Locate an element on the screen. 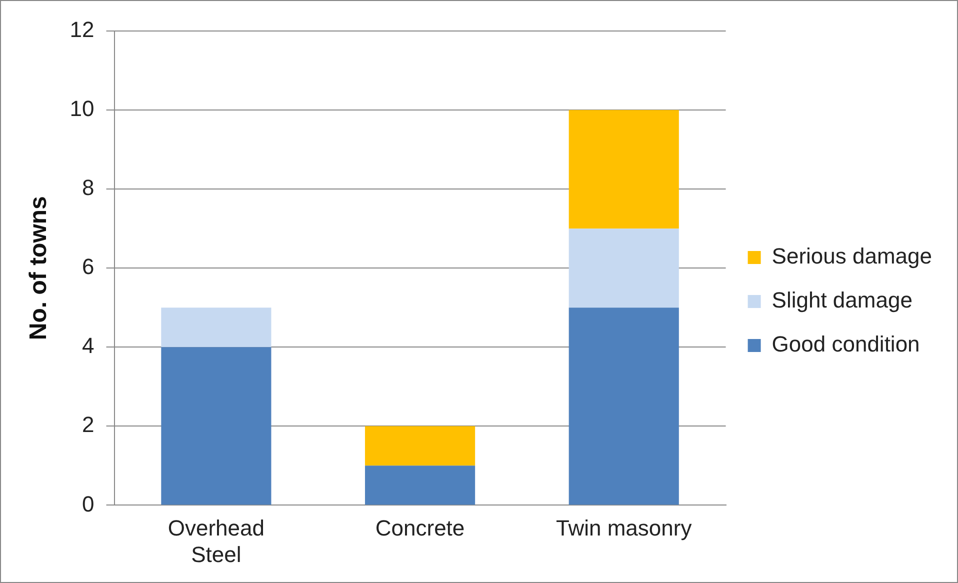  legend-label: Slight damage is located at coordinates (842, 300).